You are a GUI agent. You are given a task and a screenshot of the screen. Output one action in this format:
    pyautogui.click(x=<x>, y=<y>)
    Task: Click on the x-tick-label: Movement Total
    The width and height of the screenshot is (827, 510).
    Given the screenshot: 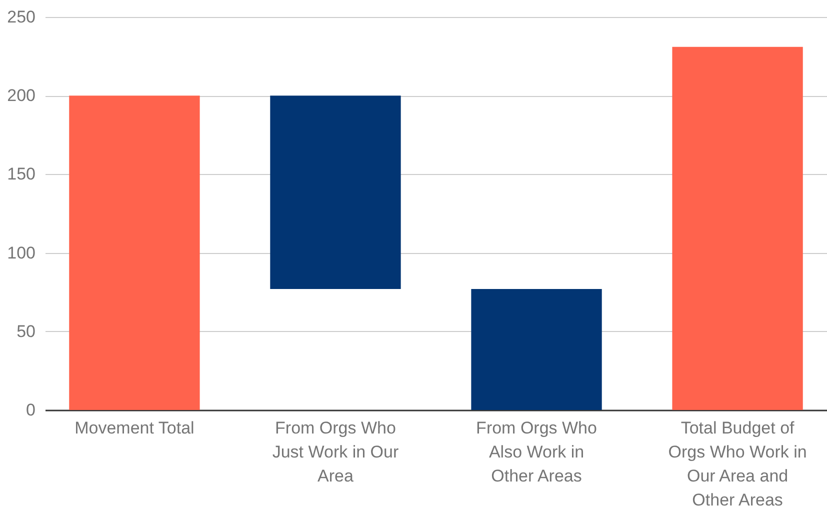 What is the action you would take?
    pyautogui.click(x=134, y=428)
    